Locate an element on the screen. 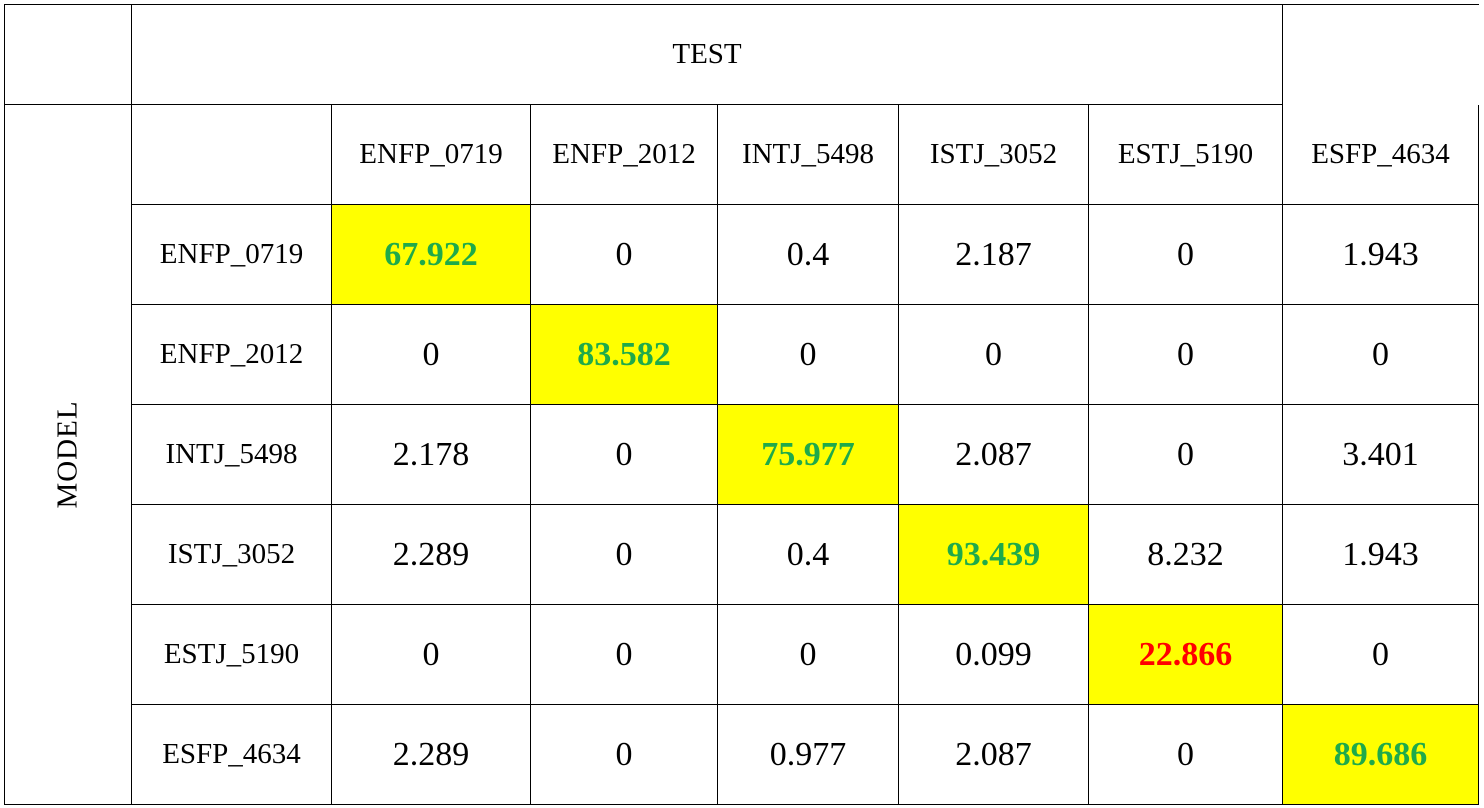 This screenshot has width=1484, height=808. table-cell: 8.232 is located at coordinates (1186, 555).